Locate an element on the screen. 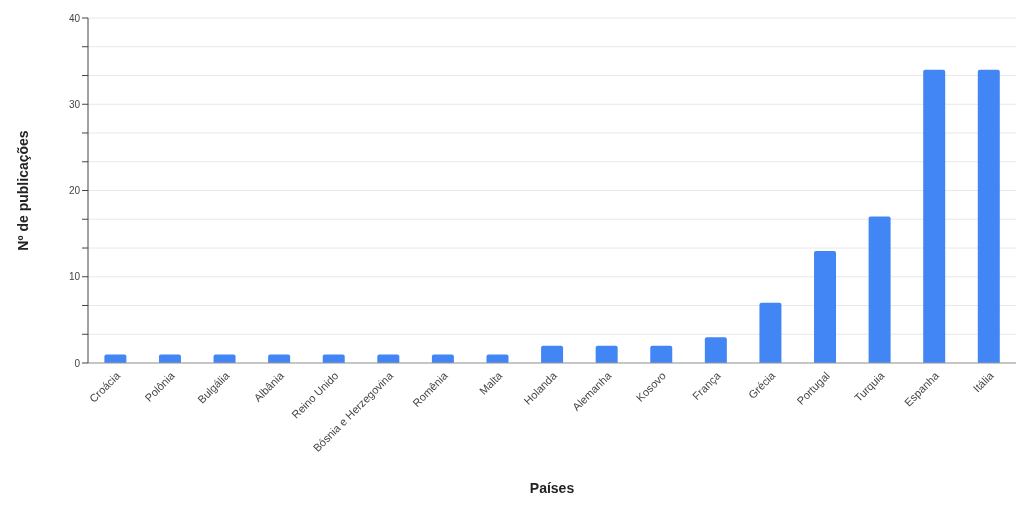 The height and width of the screenshot is (511, 1029). y-axis-title: Nº de publicações is located at coordinates (22, 190).